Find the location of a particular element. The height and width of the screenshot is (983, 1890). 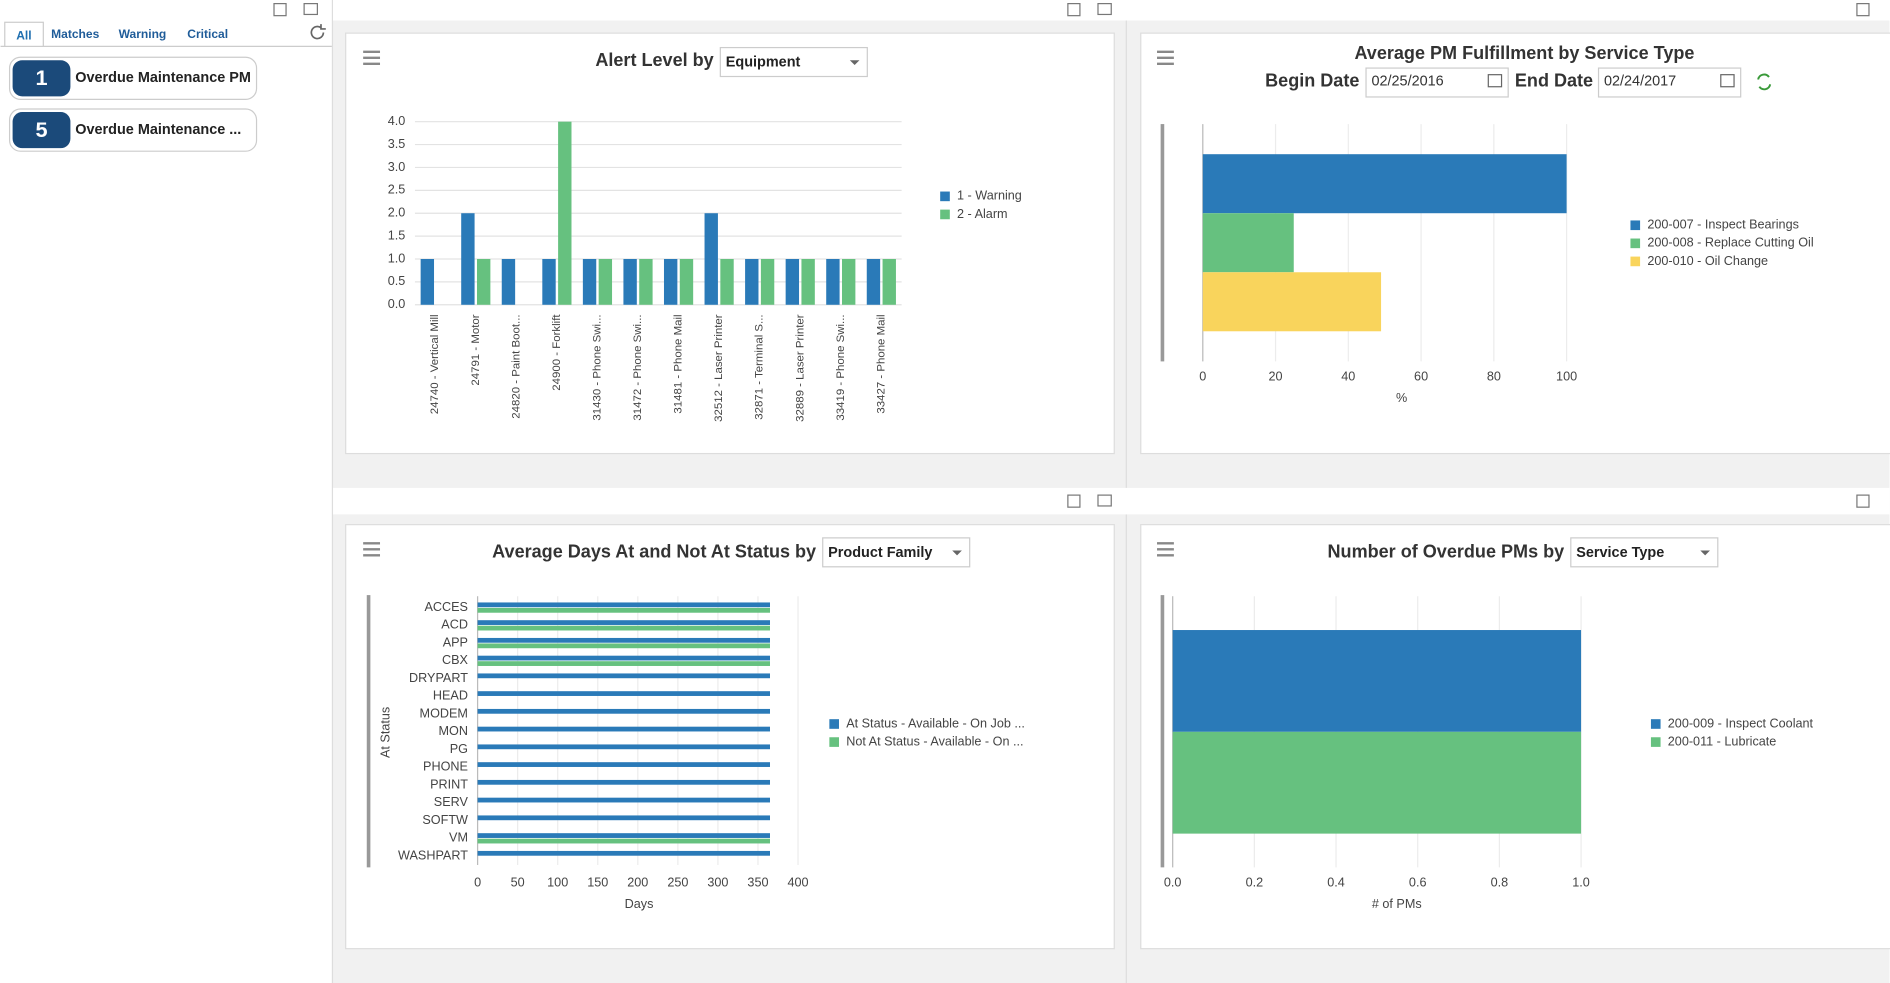

x-tick-label: 400 is located at coordinates (797, 882).